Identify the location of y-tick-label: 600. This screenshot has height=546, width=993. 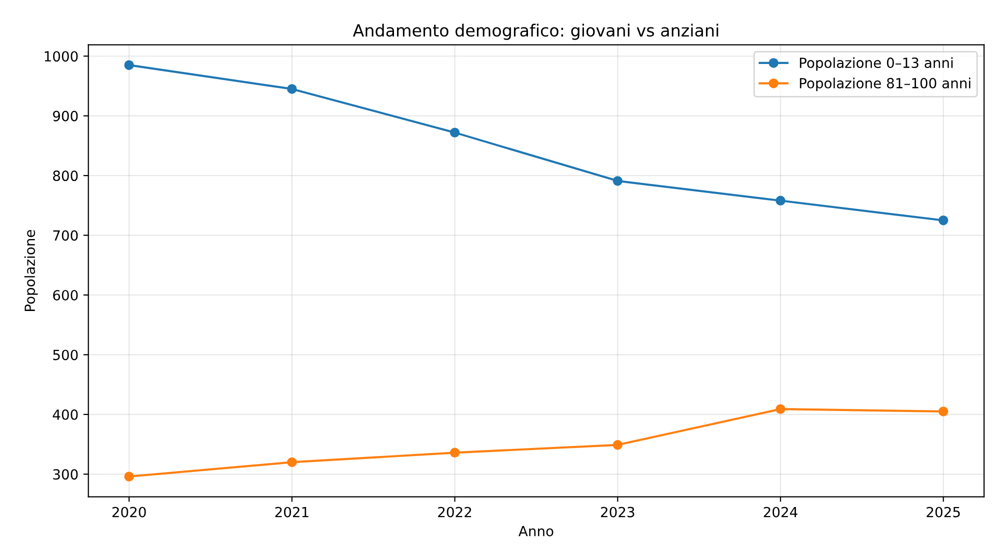
(65, 295).